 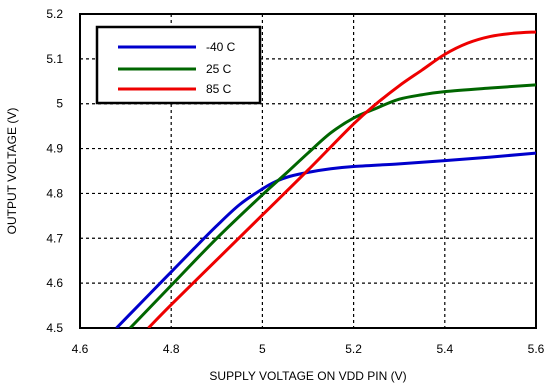 I want to click on x-tick-label: 5, so click(x=262, y=349).